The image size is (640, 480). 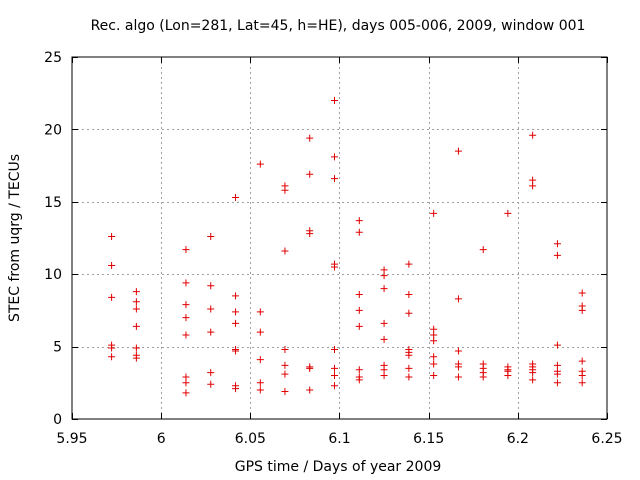 What do you see at coordinates (250, 439) in the screenshot?
I see `x-tick-label: 6.05` at bounding box center [250, 439].